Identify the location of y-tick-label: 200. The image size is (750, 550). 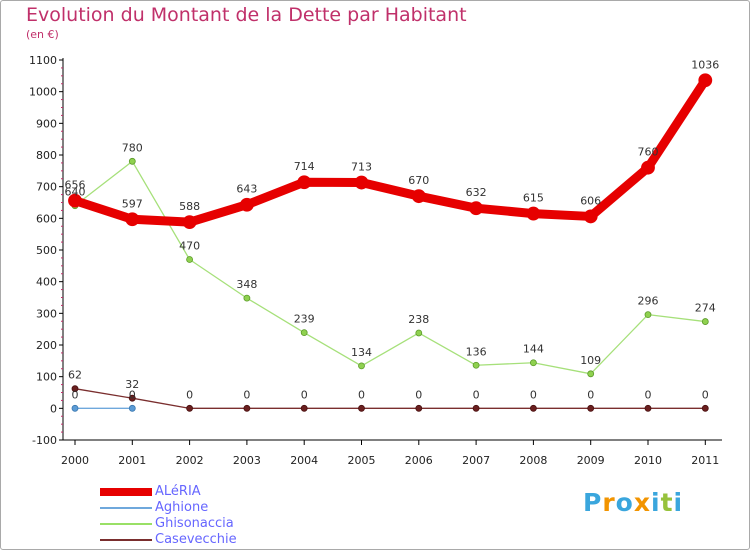
(46, 345).